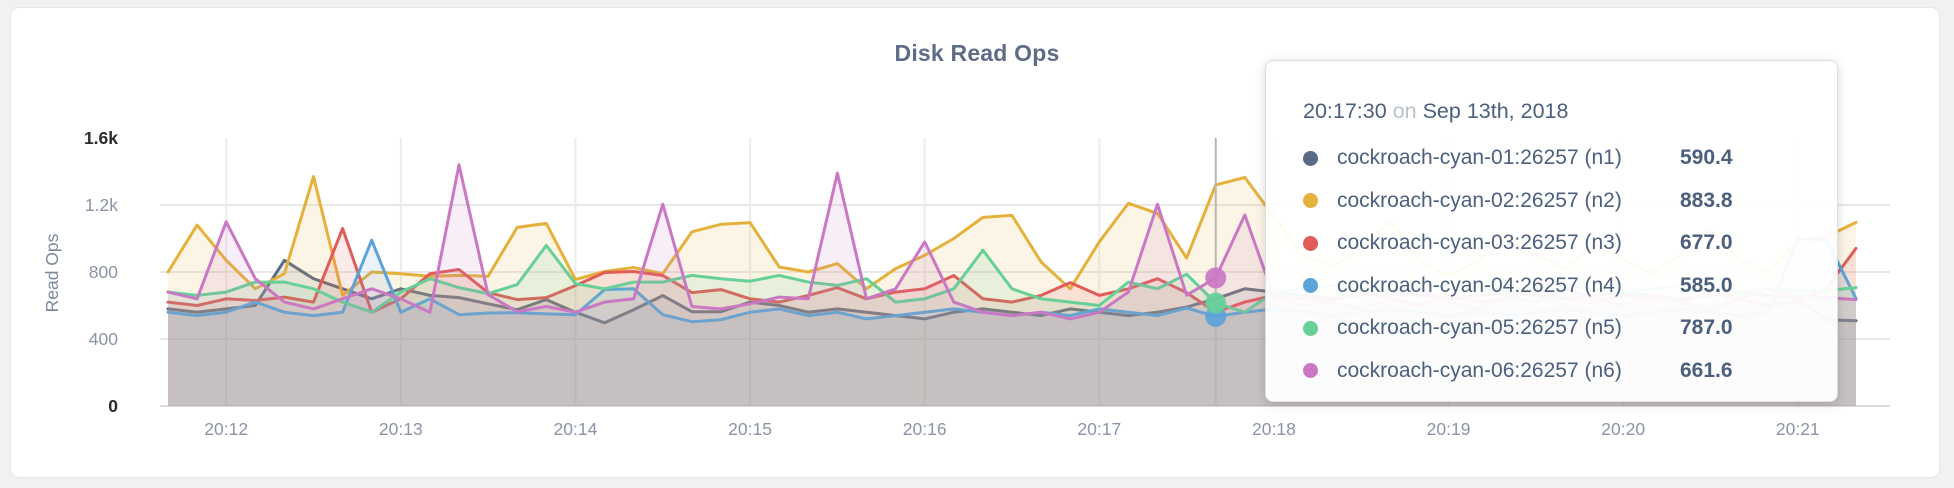 The height and width of the screenshot is (488, 1954). Describe the element at coordinates (1623, 429) in the screenshot. I see `x-tick-label: 20:20` at that location.